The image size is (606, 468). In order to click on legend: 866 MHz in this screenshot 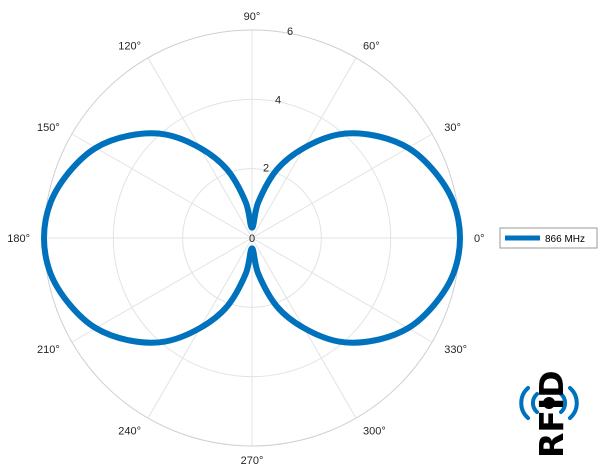, I will do `click(548, 238)`.